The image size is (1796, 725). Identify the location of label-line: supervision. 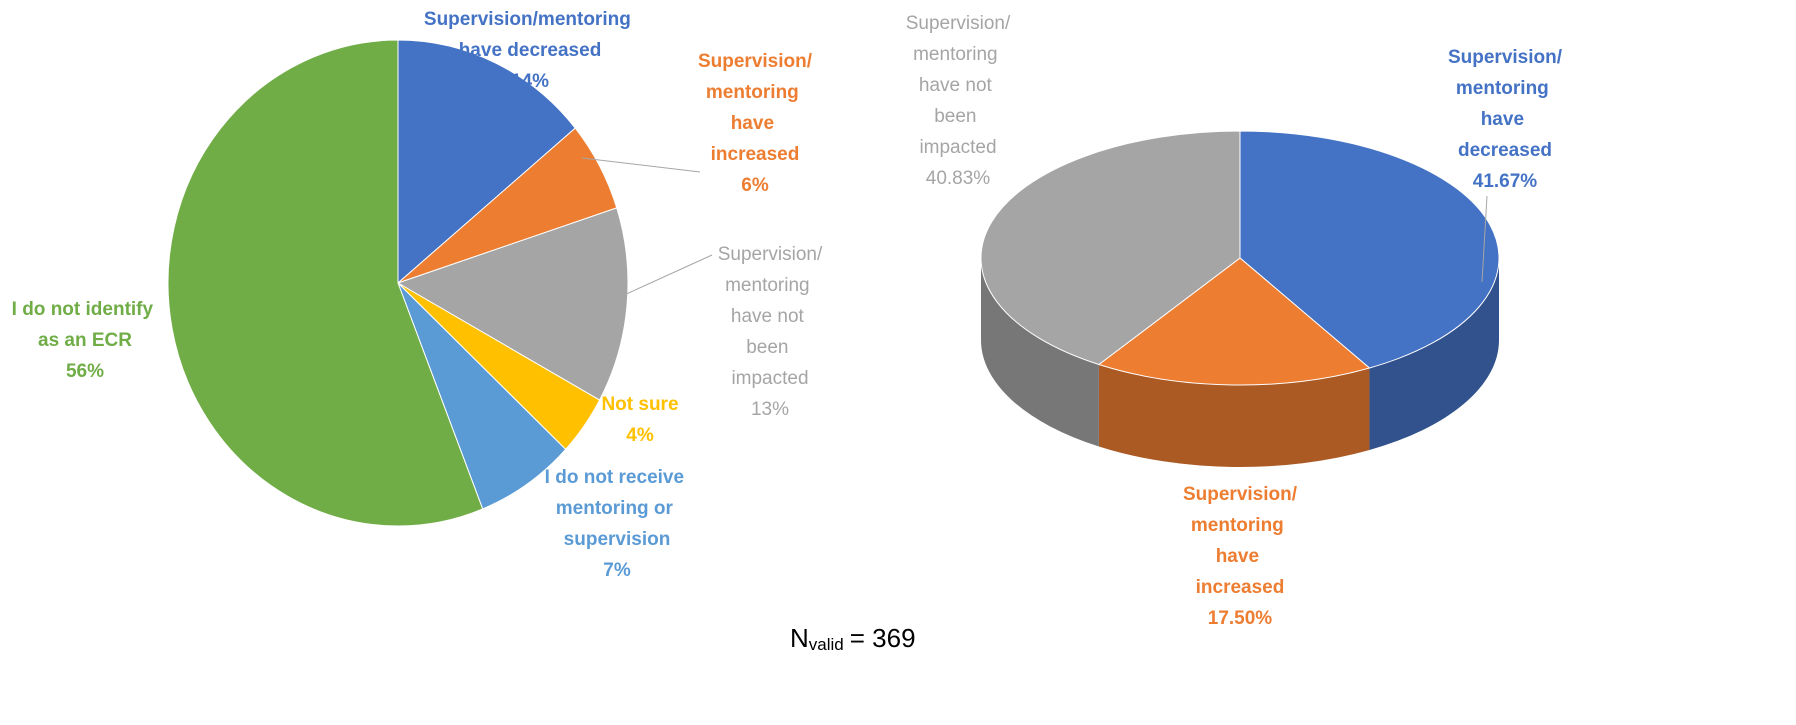
(617, 539).